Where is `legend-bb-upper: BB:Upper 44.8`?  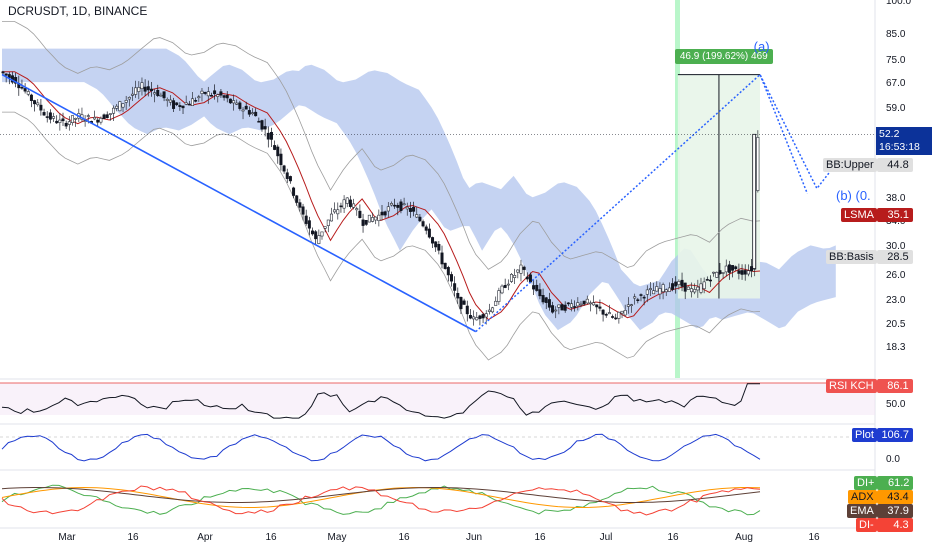
legend-bb-upper: BB:Upper 44.8 is located at coordinates (868, 165).